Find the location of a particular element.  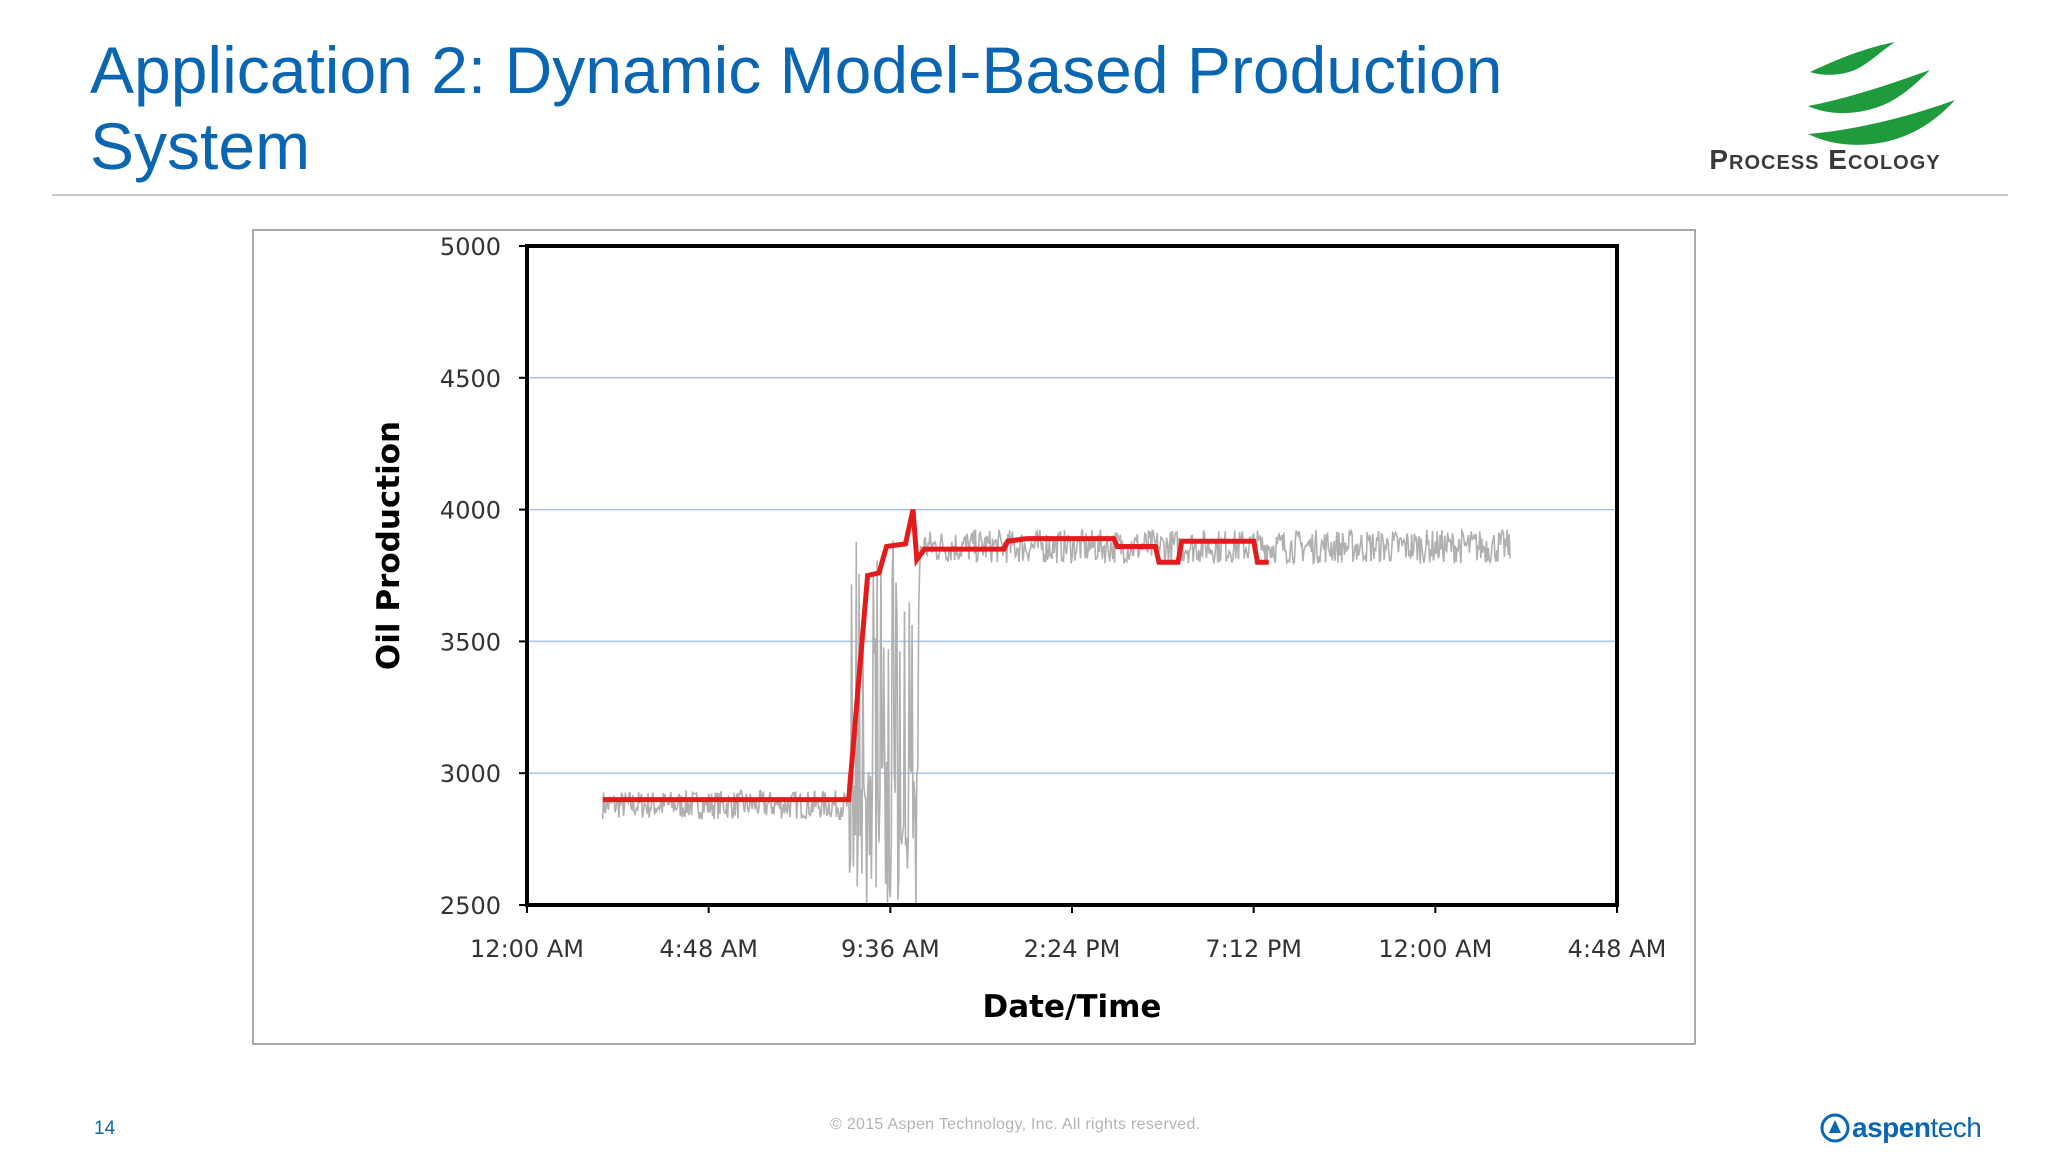

x-axis-label: Date/Time is located at coordinates (1072, 1007).